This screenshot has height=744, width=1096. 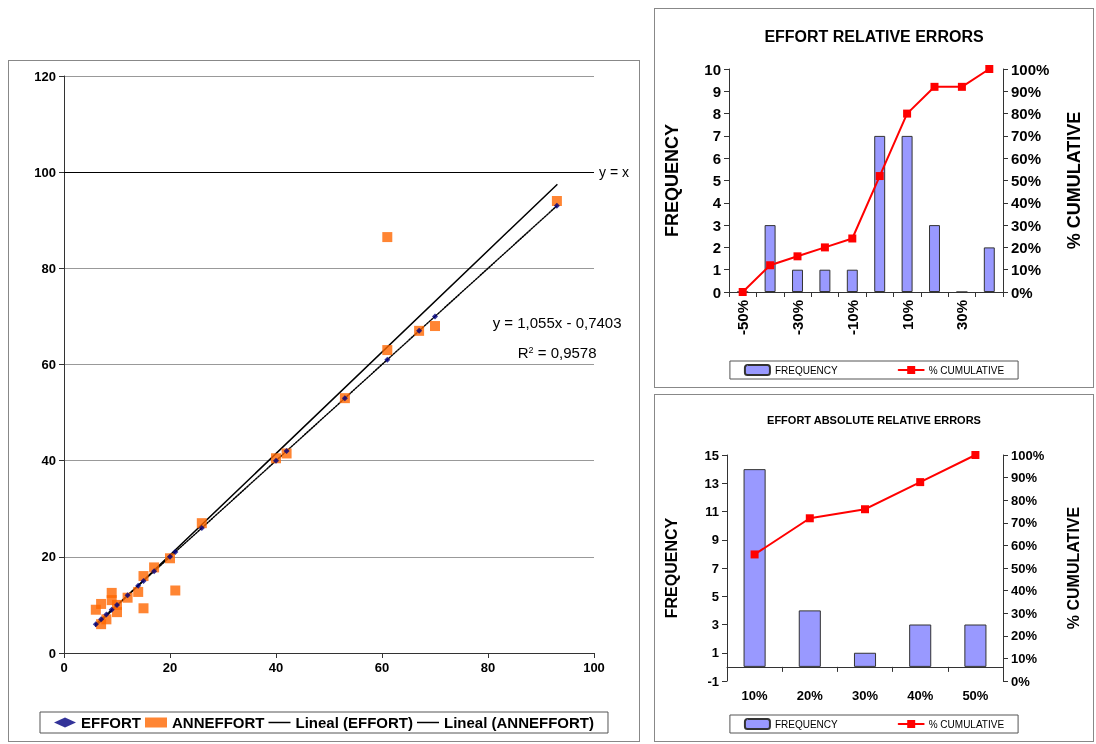 I want to click on y2-tick-label: 10%, so click(x=1026, y=270).